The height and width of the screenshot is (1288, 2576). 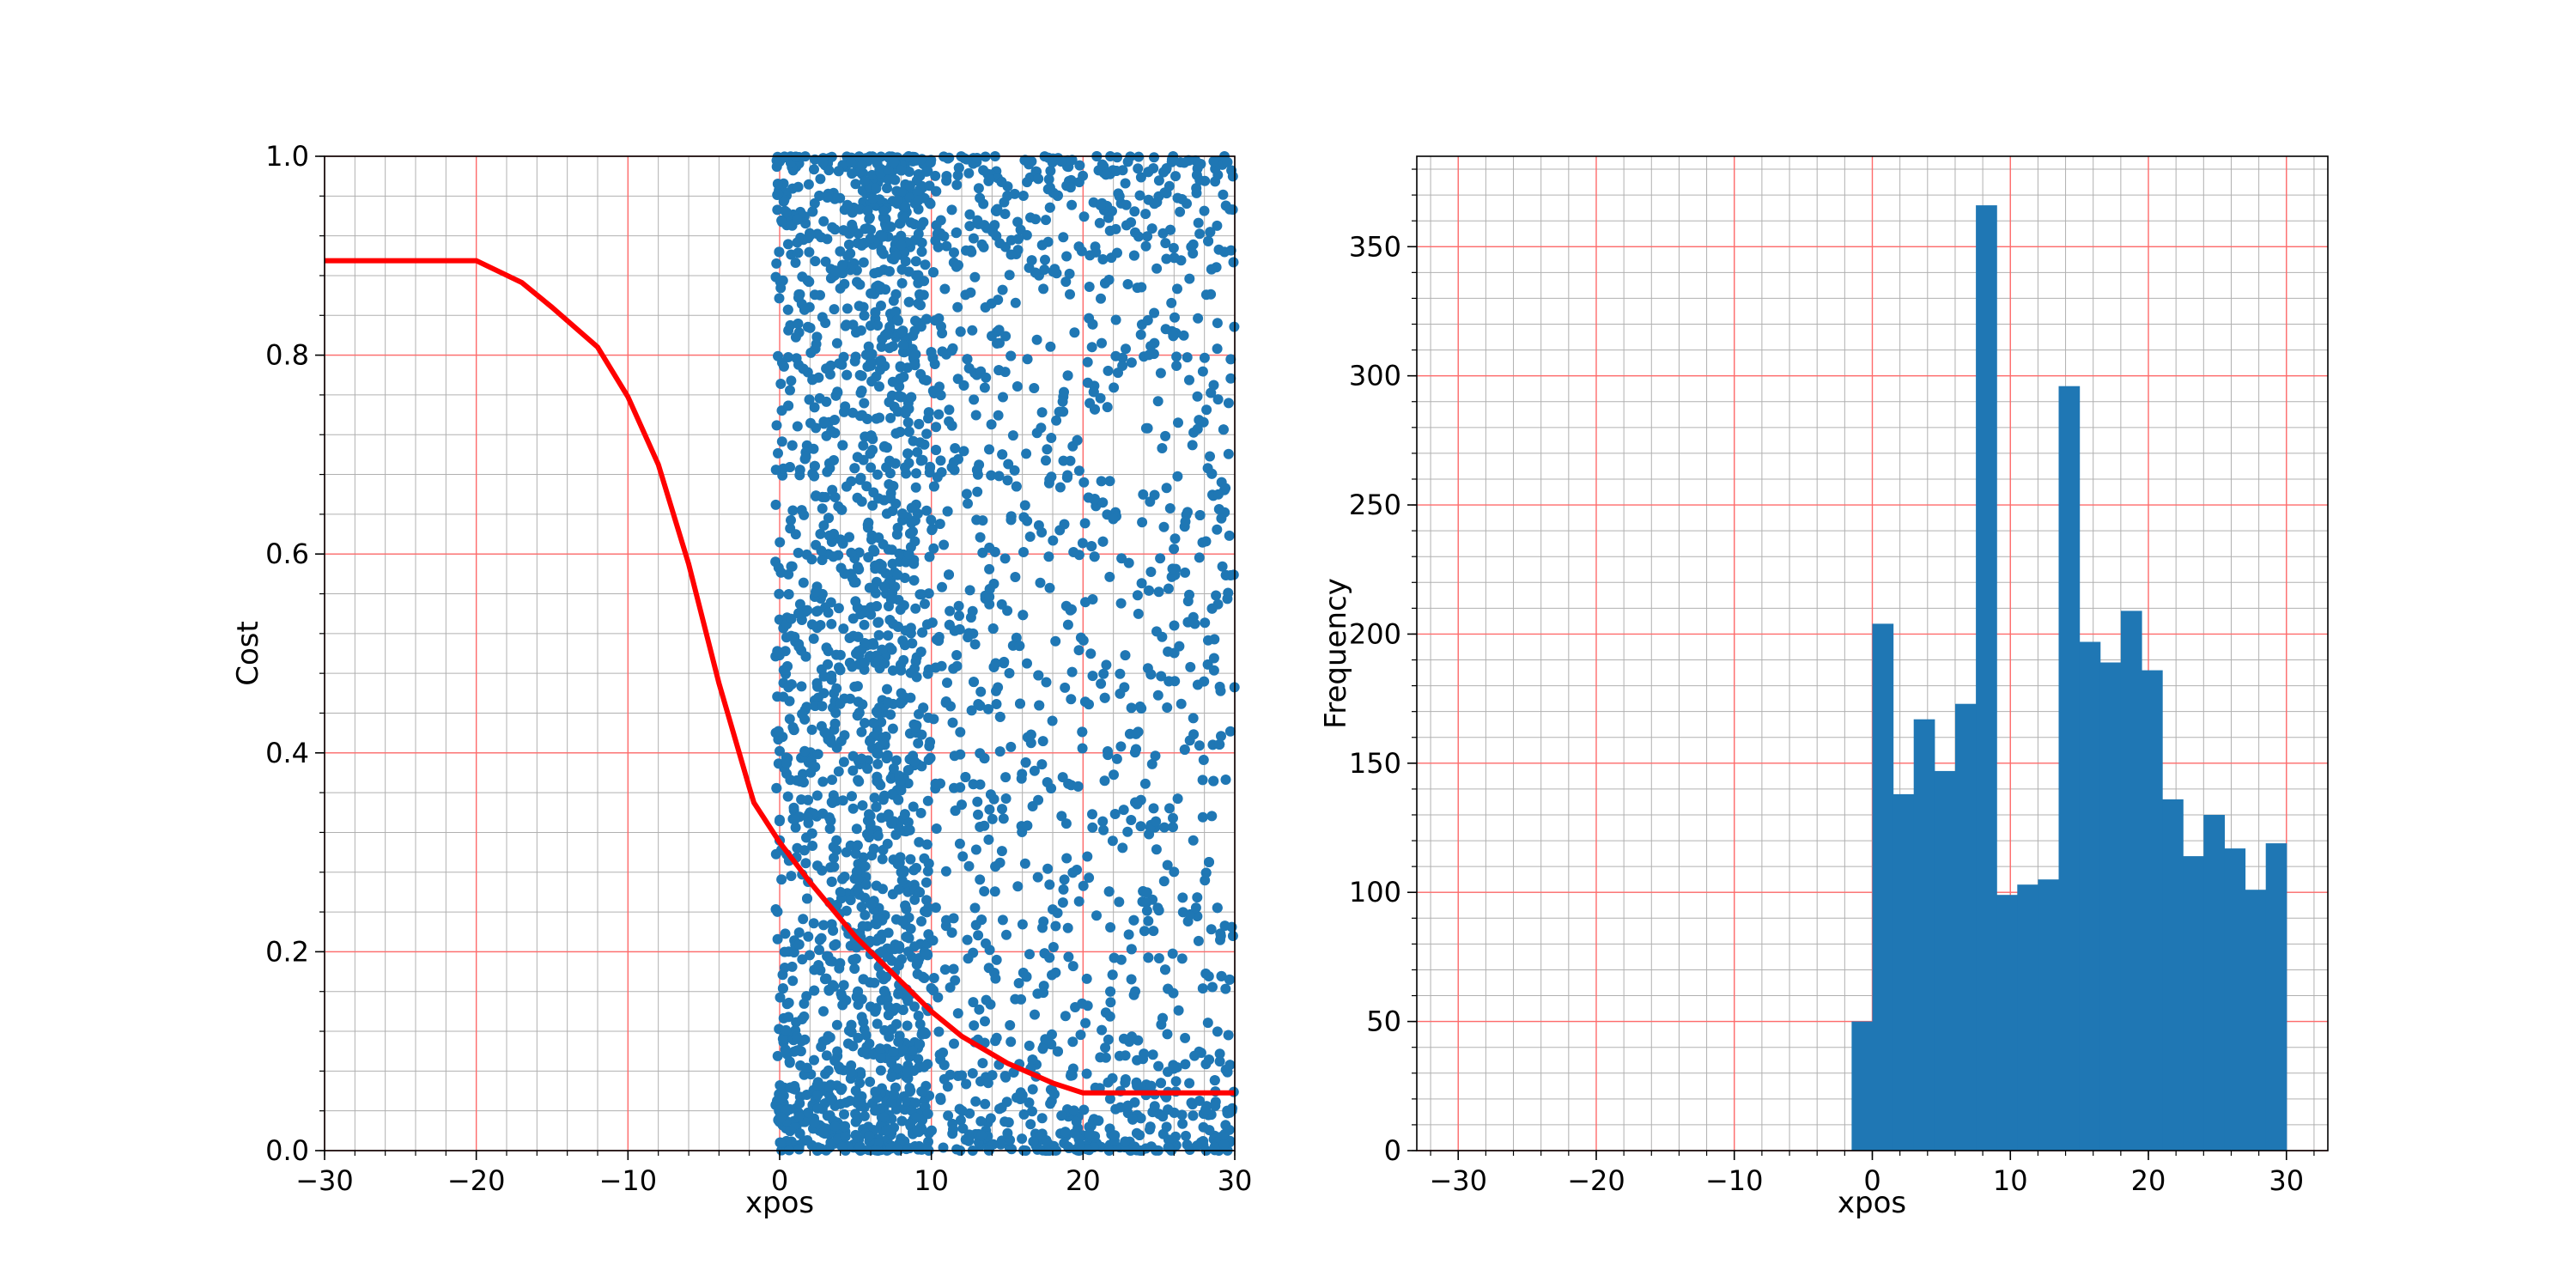 What do you see at coordinates (1872, 1203) in the screenshot?
I see `right-x-axis-label: xpos` at bounding box center [1872, 1203].